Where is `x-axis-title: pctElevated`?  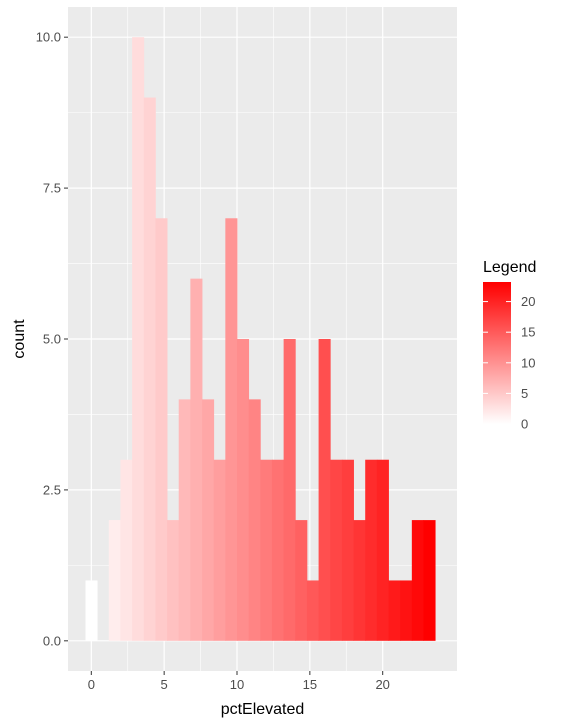 x-axis-title: pctElevated is located at coordinates (263, 709).